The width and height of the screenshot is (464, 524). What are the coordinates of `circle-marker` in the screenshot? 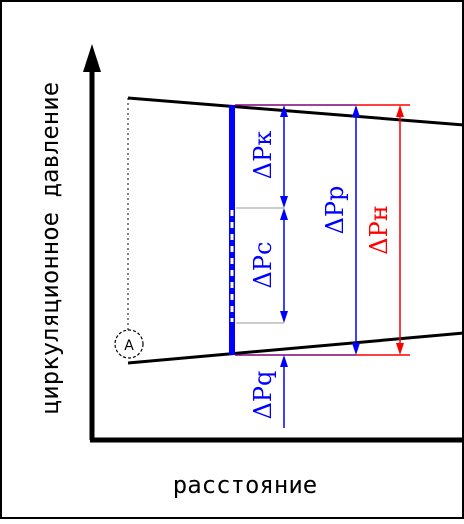 It's located at (129, 344).